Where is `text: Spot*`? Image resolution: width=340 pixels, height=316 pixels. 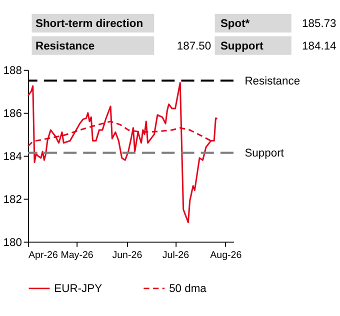
text: Spot* is located at coordinates (235, 24).